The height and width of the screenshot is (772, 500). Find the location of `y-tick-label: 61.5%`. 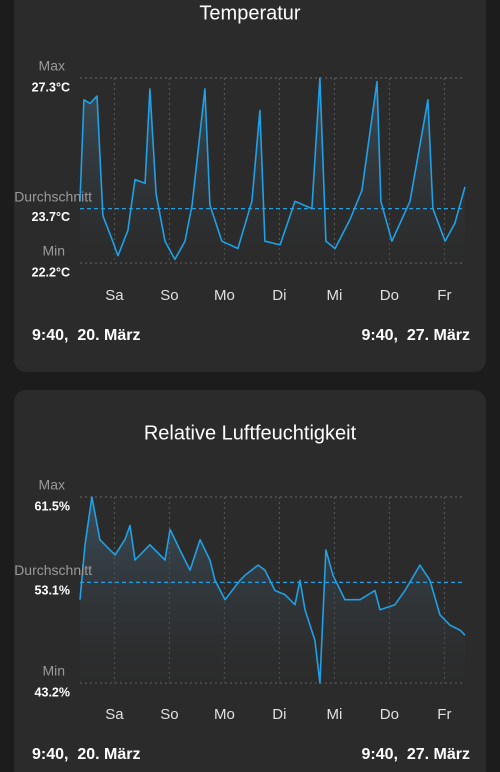

y-tick-label: 61.5% is located at coordinates (52, 506).